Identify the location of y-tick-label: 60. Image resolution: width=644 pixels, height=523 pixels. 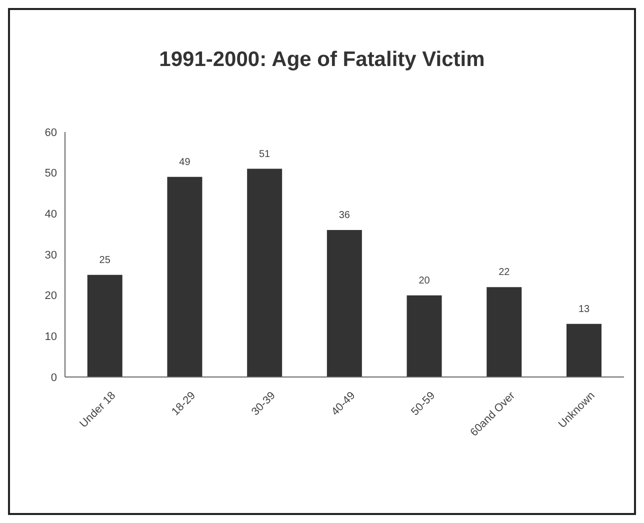
(50, 132).